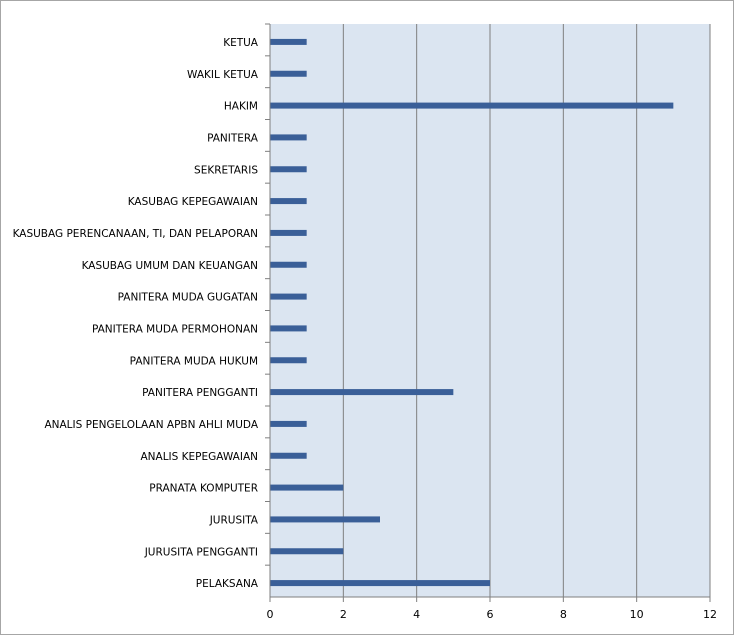 The height and width of the screenshot is (635, 734). Describe the element at coordinates (227, 584) in the screenshot. I see `category-label: PELAKSANA` at that location.